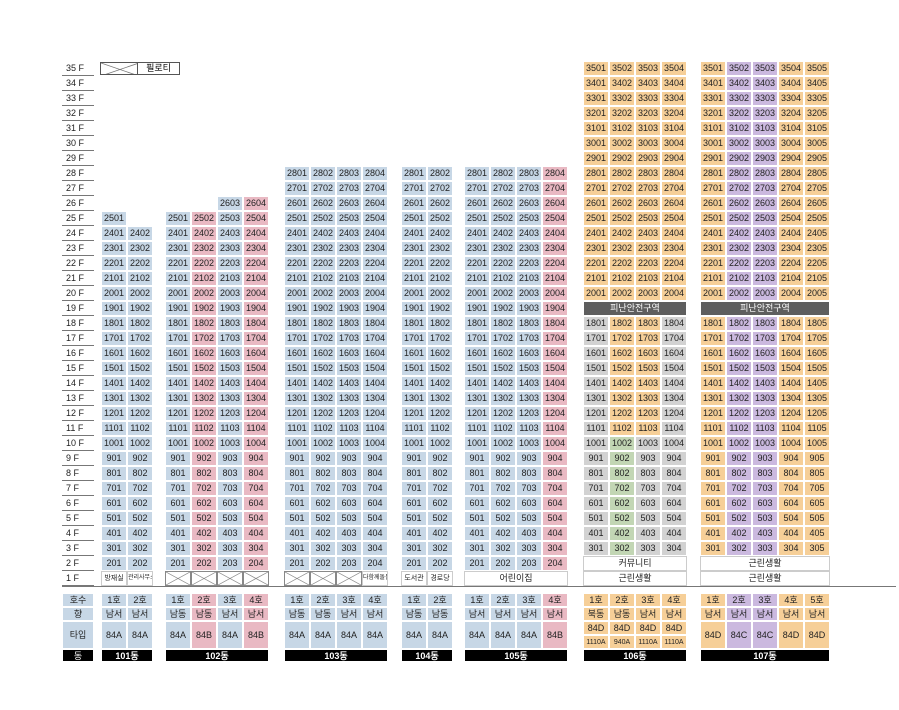 The image size is (899, 710). Describe the element at coordinates (440, 323) in the screenshot. I see `unit-cell: 1802` at that location.